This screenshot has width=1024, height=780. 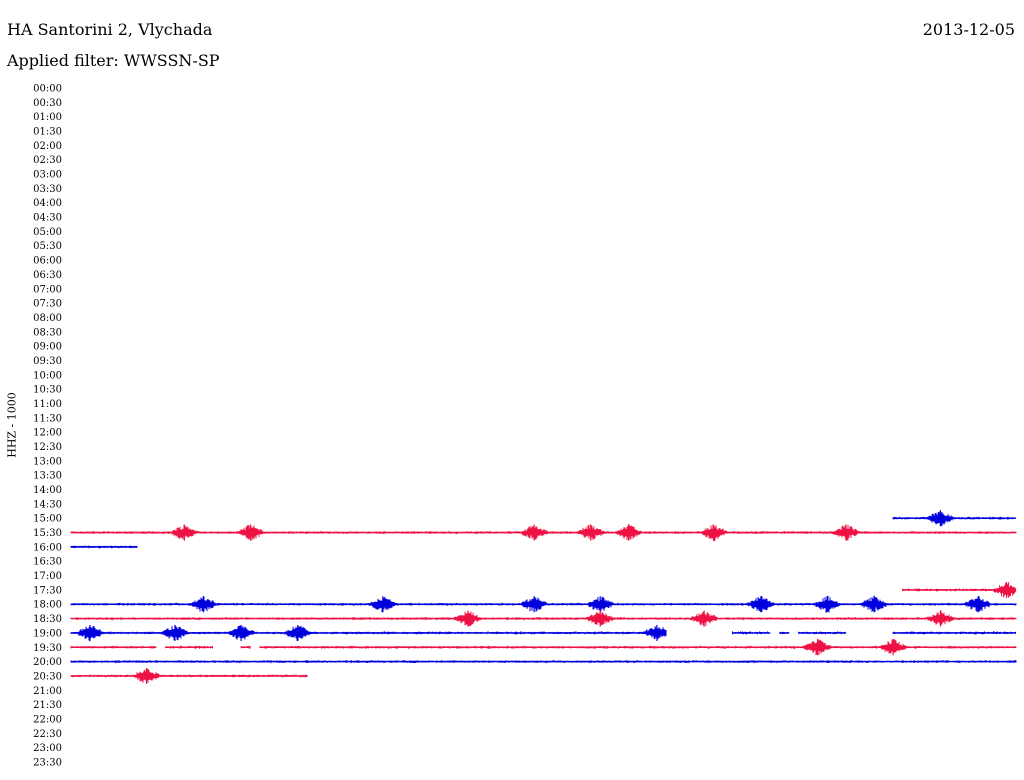 I want to click on time-tick-label: 20:30, so click(x=47, y=676).